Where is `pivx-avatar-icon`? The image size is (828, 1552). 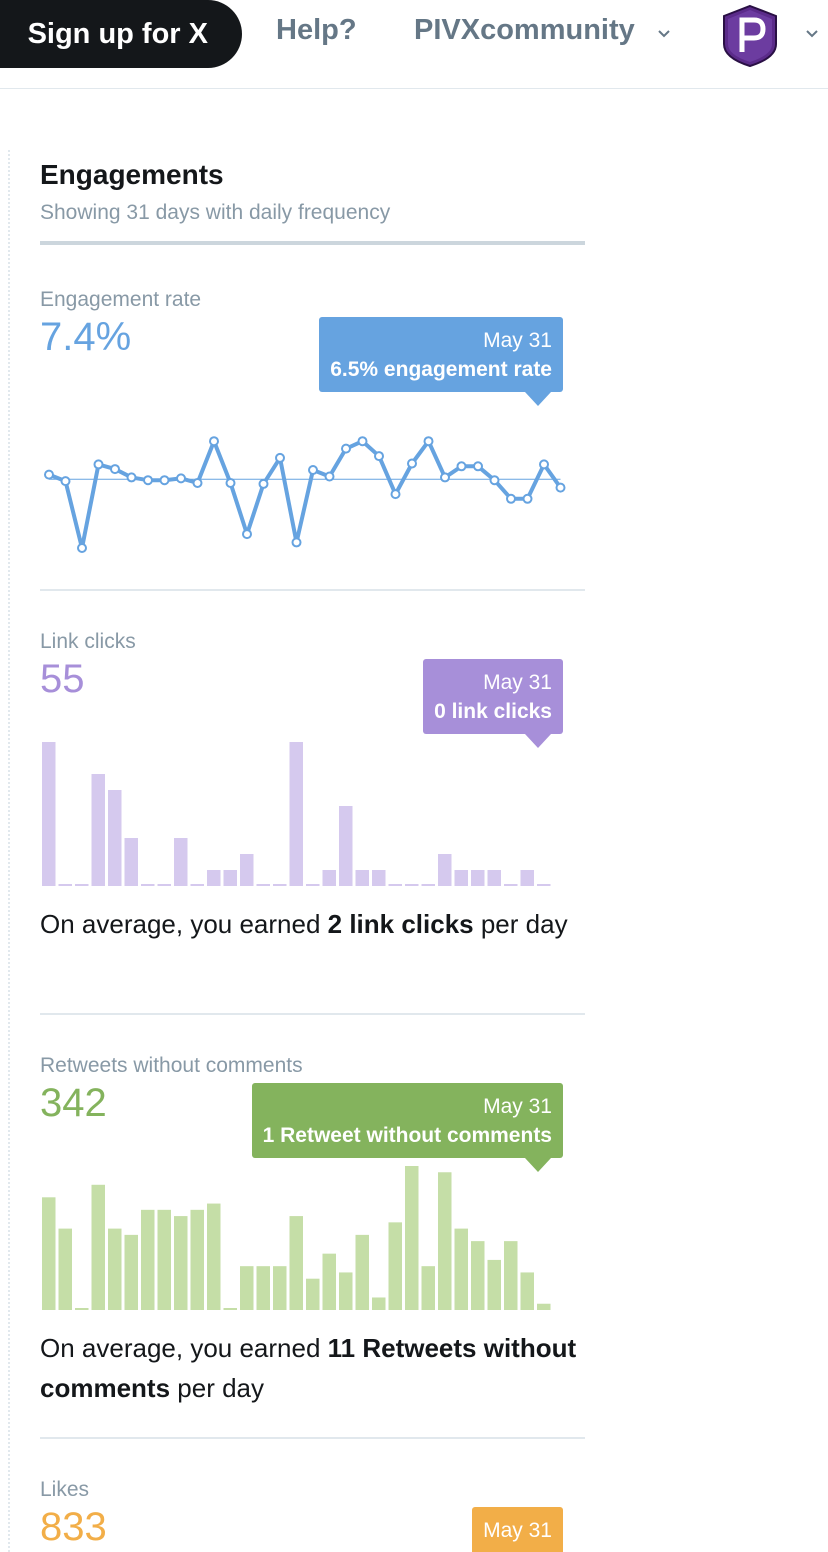 pivx-avatar-icon is located at coordinates (750, 36).